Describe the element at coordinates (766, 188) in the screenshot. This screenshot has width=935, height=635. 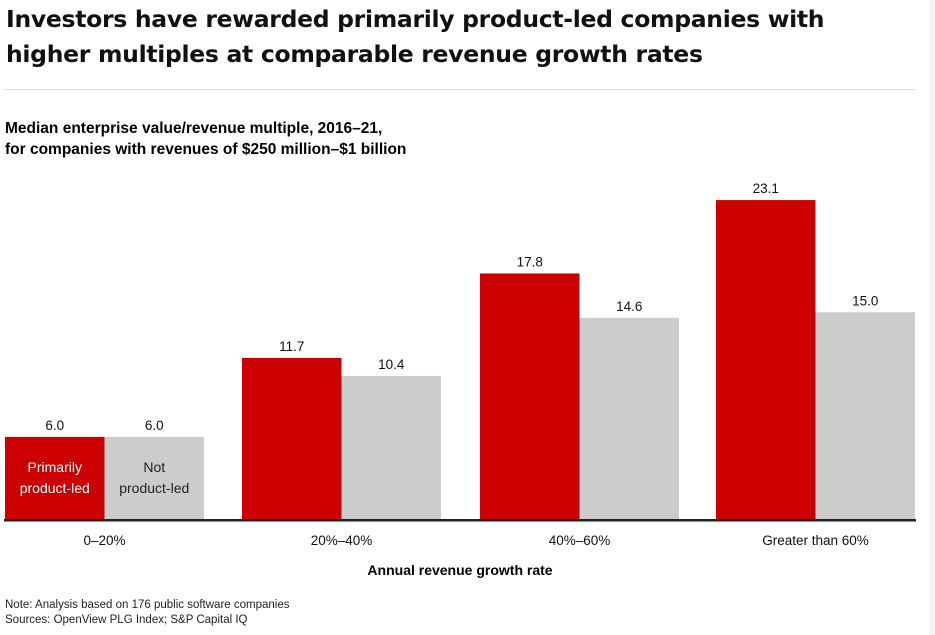
I see `data-label: 23.1` at that location.